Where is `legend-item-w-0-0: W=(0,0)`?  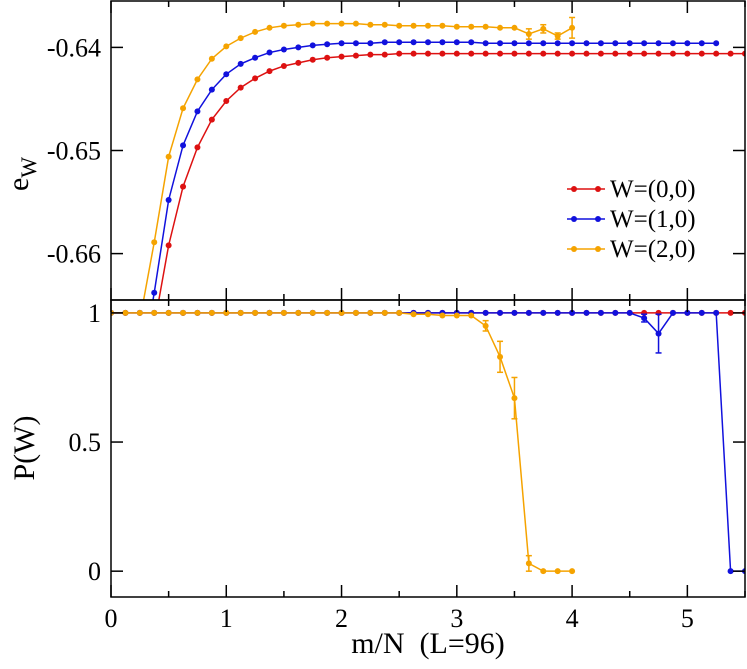
legend-item-w-0-0: W=(0,0) is located at coordinates (631, 189).